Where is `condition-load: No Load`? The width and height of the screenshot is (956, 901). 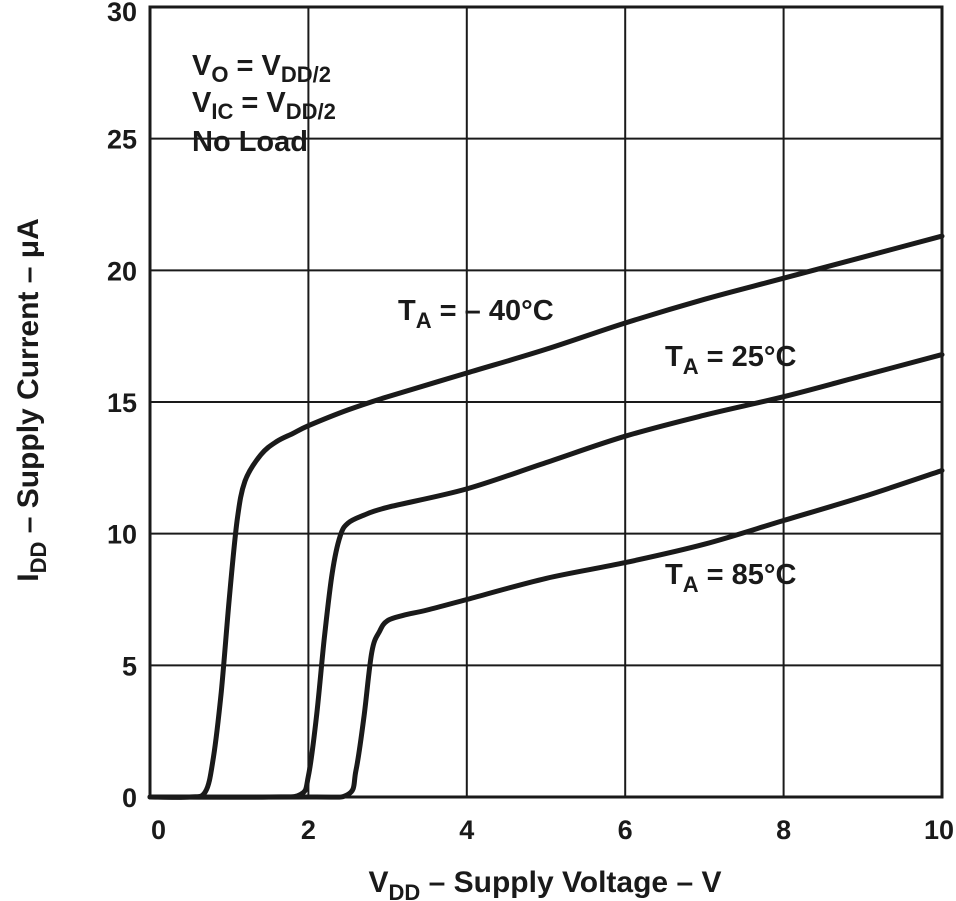
condition-load: No Load is located at coordinates (250, 142).